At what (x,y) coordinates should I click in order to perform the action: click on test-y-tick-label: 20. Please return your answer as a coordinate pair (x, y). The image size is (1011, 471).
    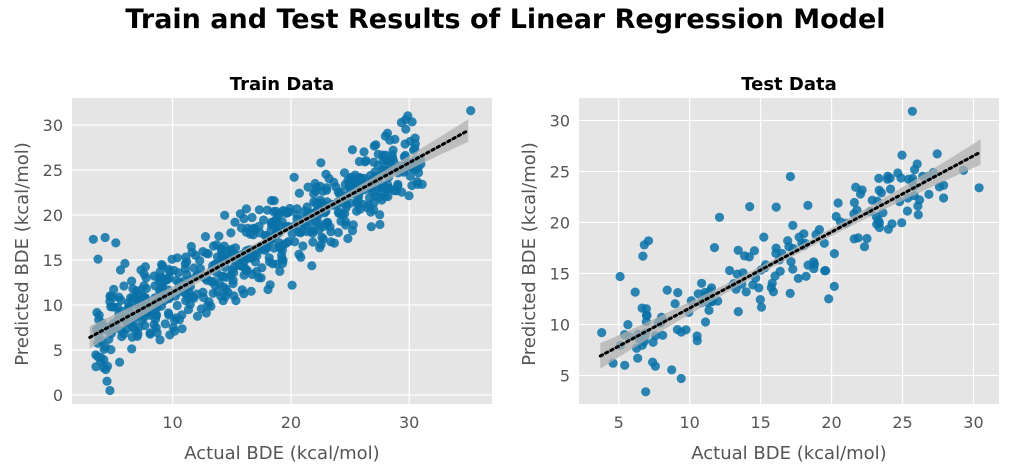
    Looking at the image, I should click on (560, 222).